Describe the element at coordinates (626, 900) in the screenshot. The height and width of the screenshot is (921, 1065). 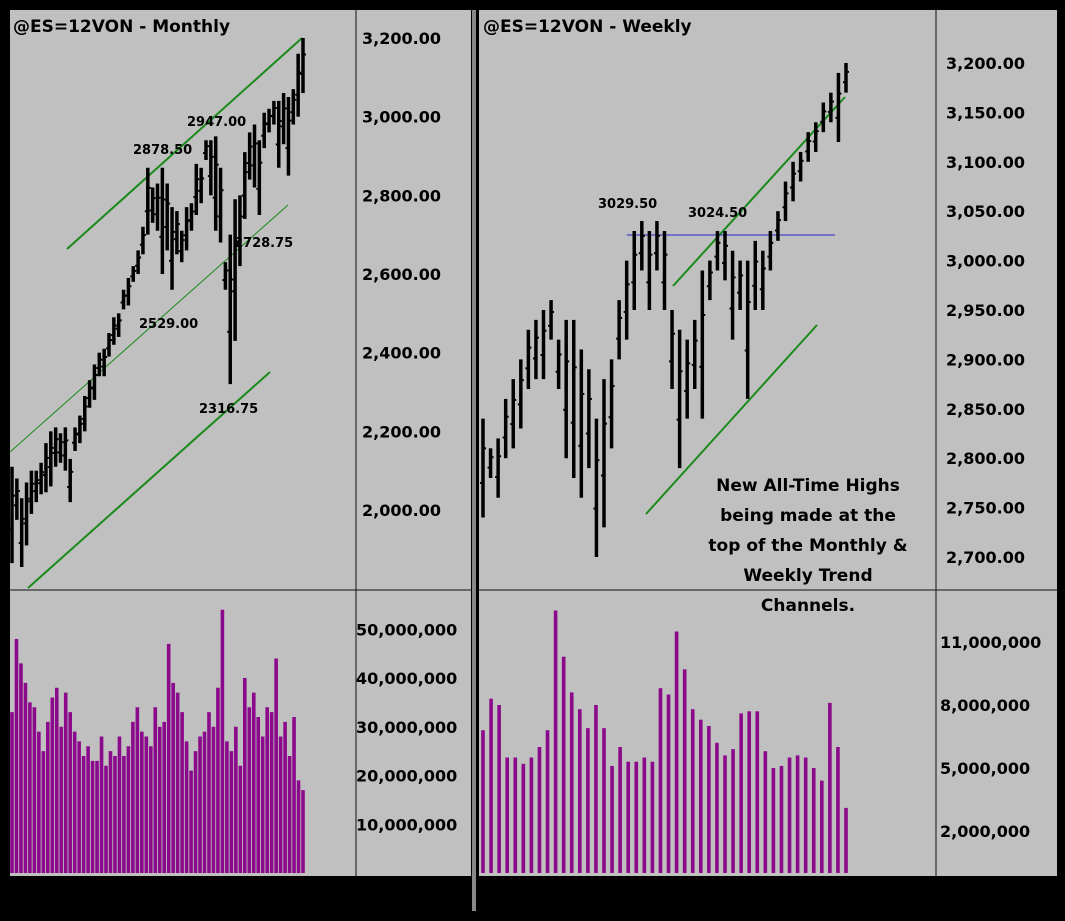
I see `weekly-x-tick: Jul` at that location.